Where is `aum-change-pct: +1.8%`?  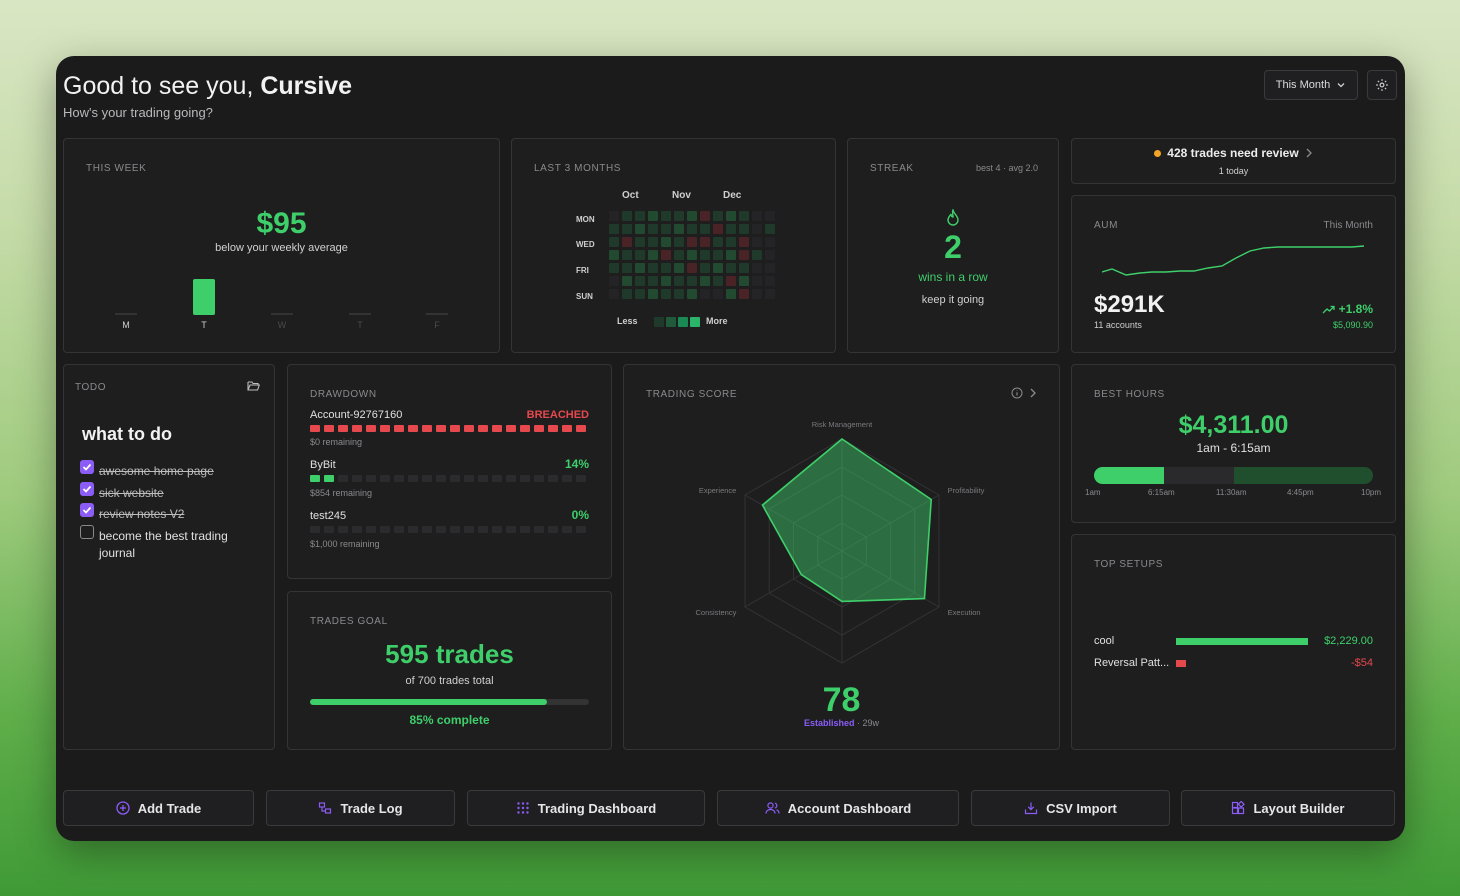
aum-change-pct: +1.8% is located at coordinates (1355, 309).